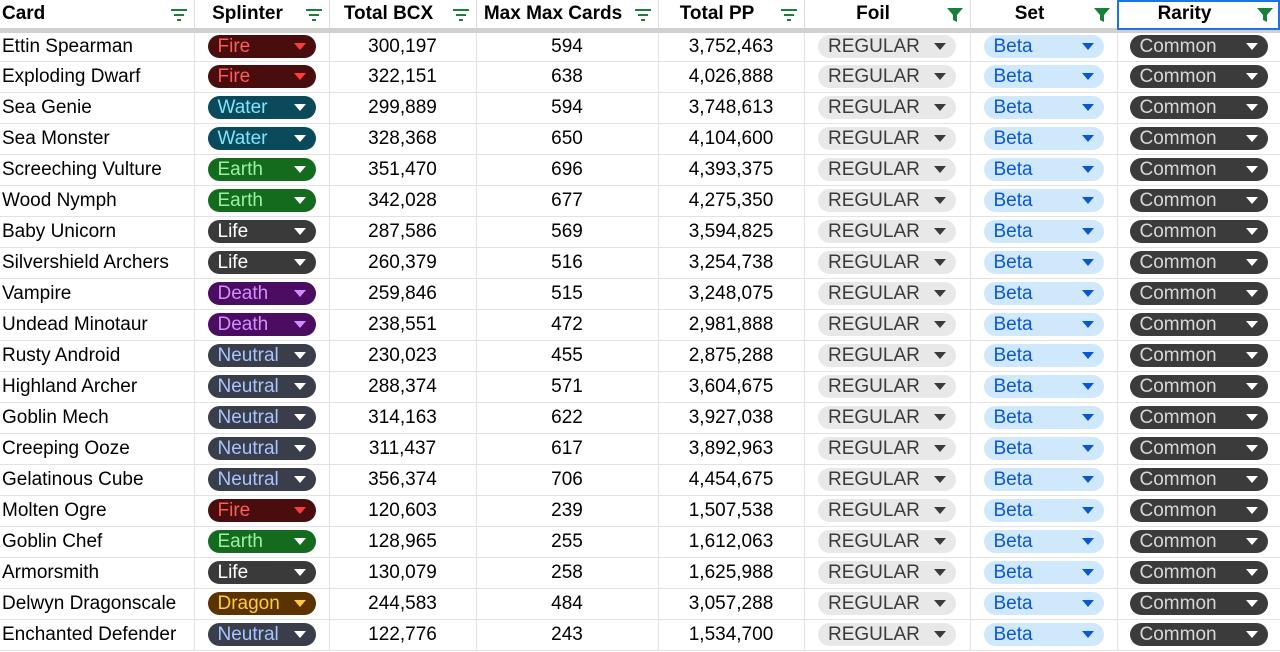 The width and height of the screenshot is (1280, 652). I want to click on total-bcx-cell: 120,603, so click(403, 511).